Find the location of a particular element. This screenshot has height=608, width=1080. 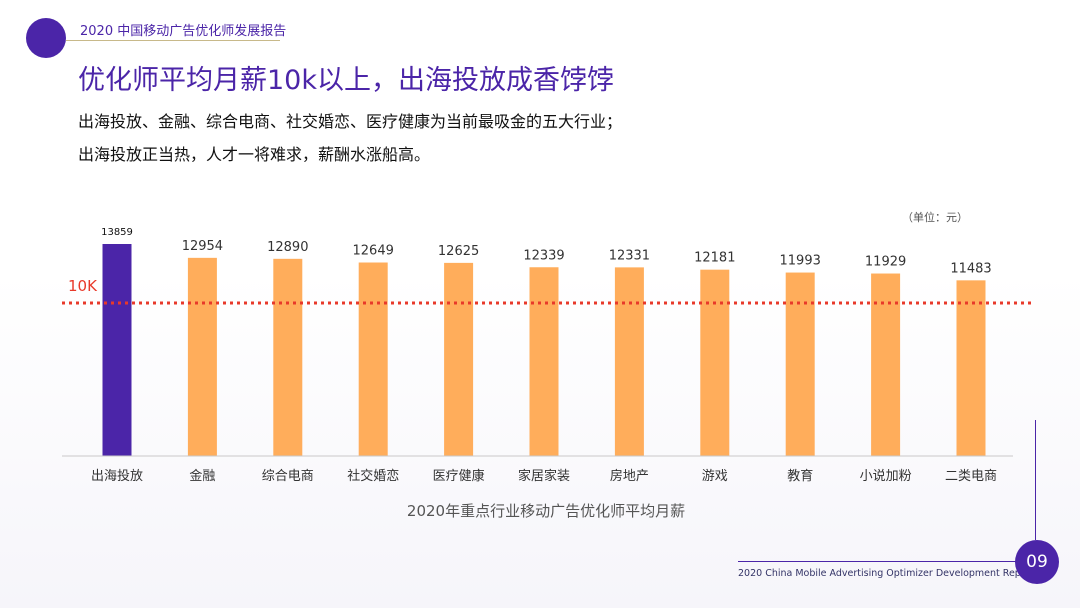

value-label-8: 11993 is located at coordinates (800, 261).